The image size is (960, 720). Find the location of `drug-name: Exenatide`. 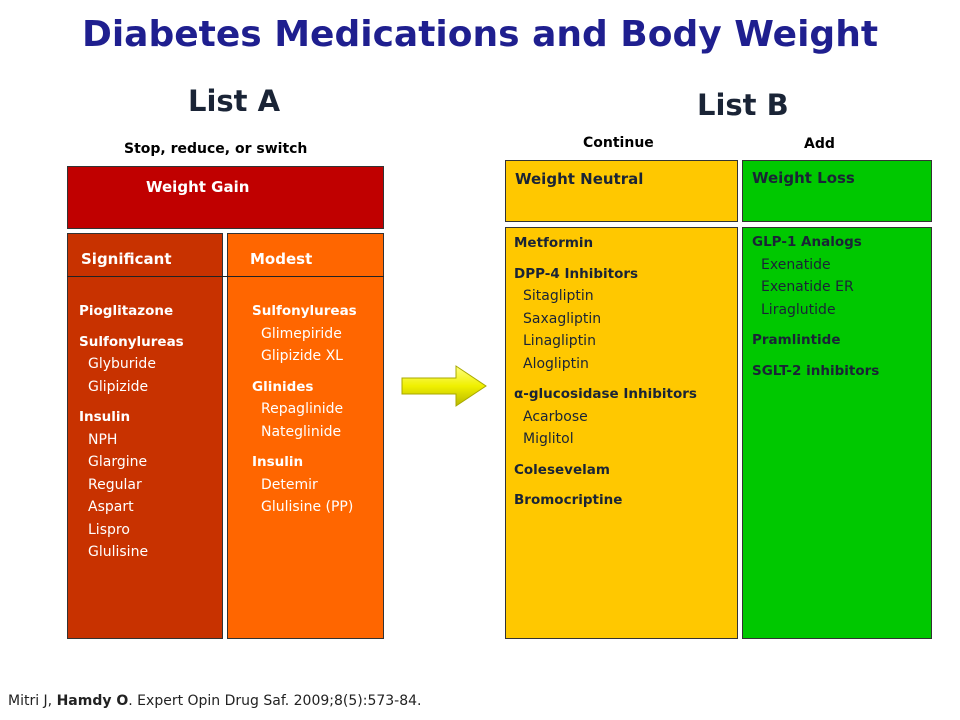

drug-name: Exenatide is located at coordinates (796, 264).